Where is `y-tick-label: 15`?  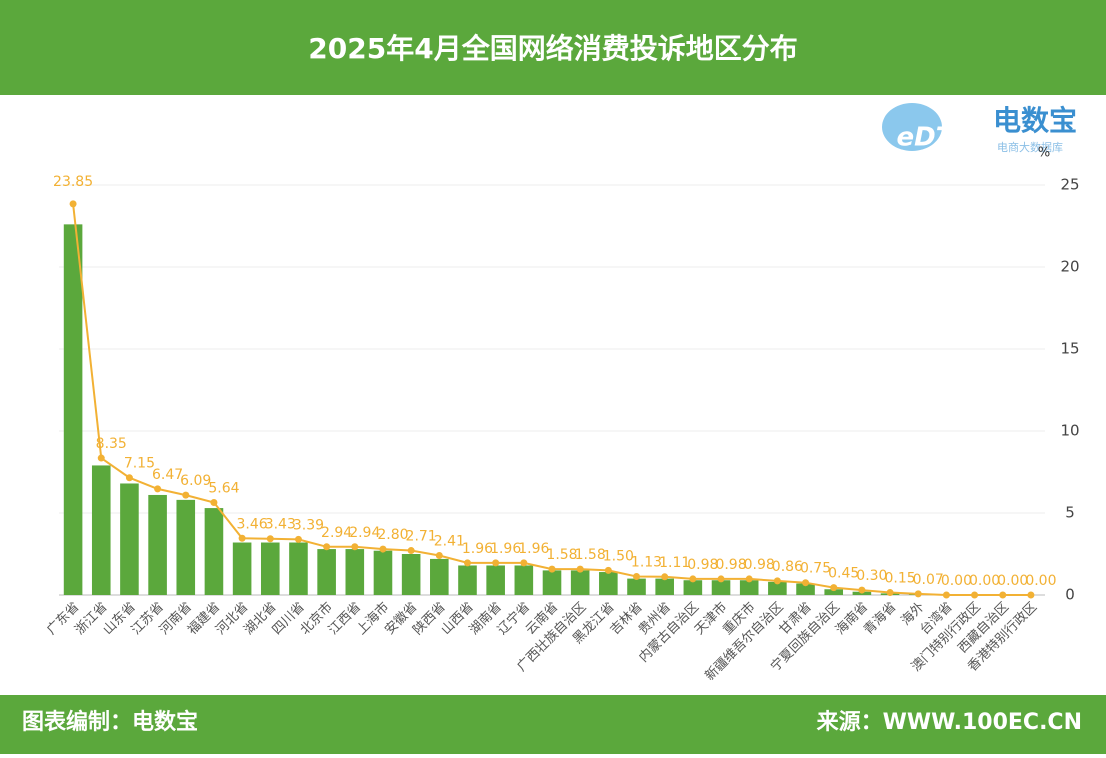 y-tick-label: 15 is located at coordinates (1069, 349).